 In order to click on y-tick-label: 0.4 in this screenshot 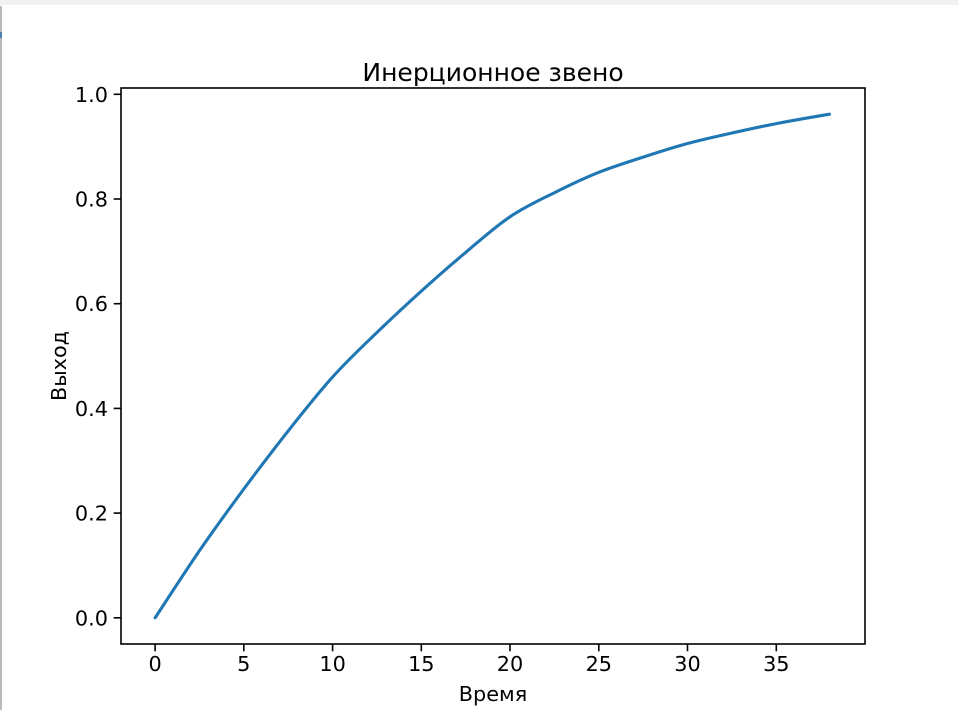, I will do `click(91, 409)`.